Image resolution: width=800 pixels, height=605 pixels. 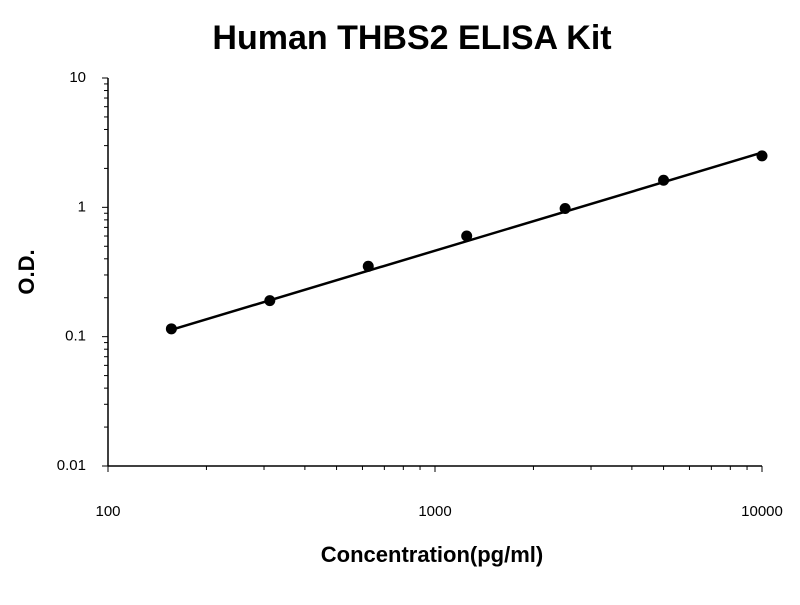 What do you see at coordinates (411, 38) in the screenshot?
I see `chart-title: Human THBS2 ELISA Kit` at bounding box center [411, 38].